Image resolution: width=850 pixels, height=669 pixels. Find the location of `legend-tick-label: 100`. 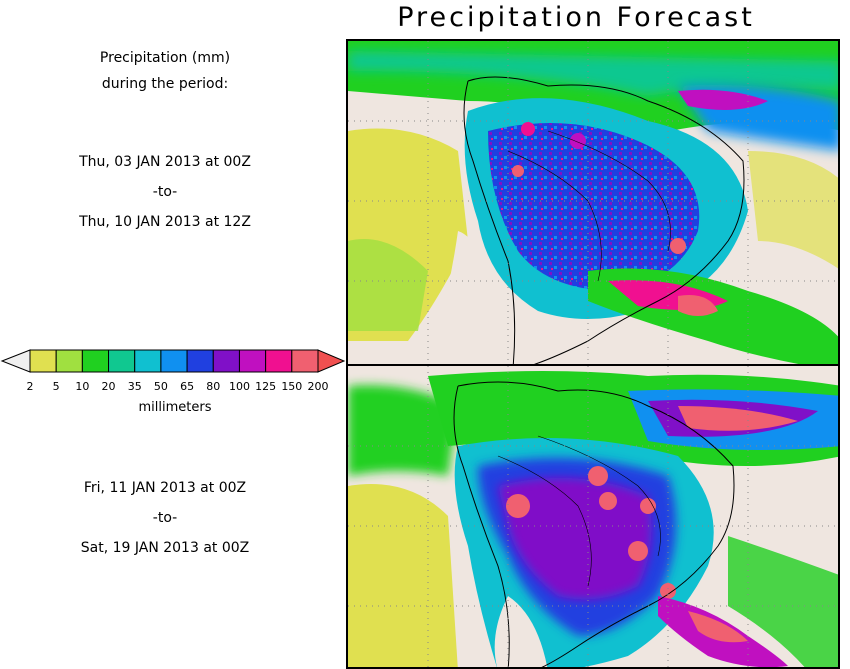

legend-tick-label: 100 is located at coordinates (239, 386).